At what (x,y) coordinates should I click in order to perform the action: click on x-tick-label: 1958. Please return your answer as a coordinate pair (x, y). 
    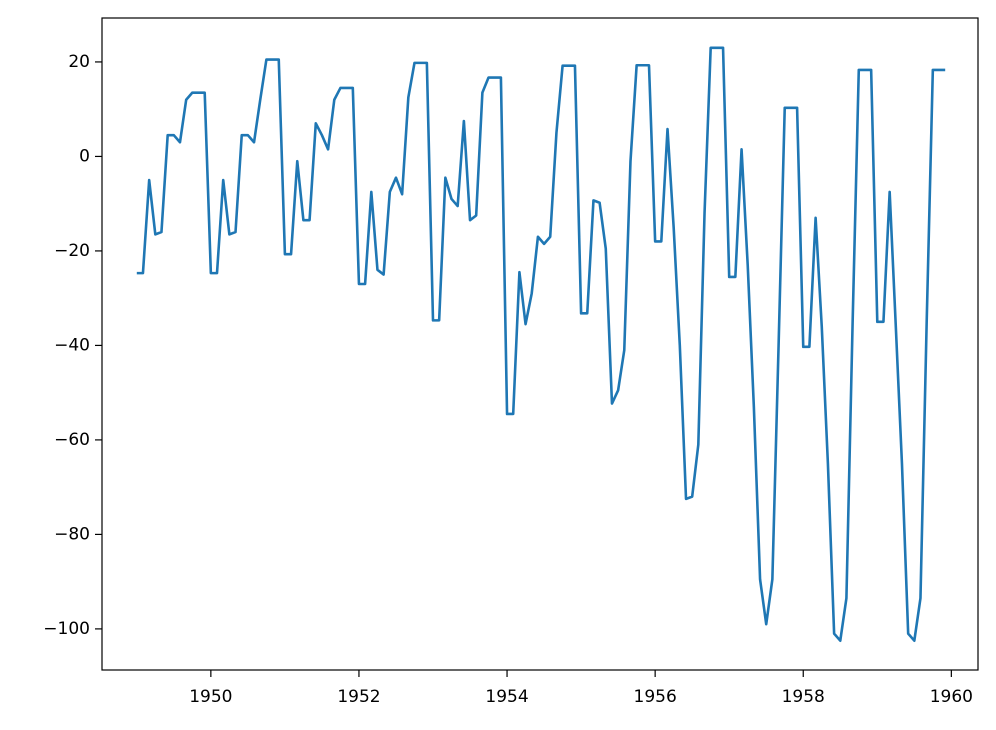
    Looking at the image, I should click on (803, 697).